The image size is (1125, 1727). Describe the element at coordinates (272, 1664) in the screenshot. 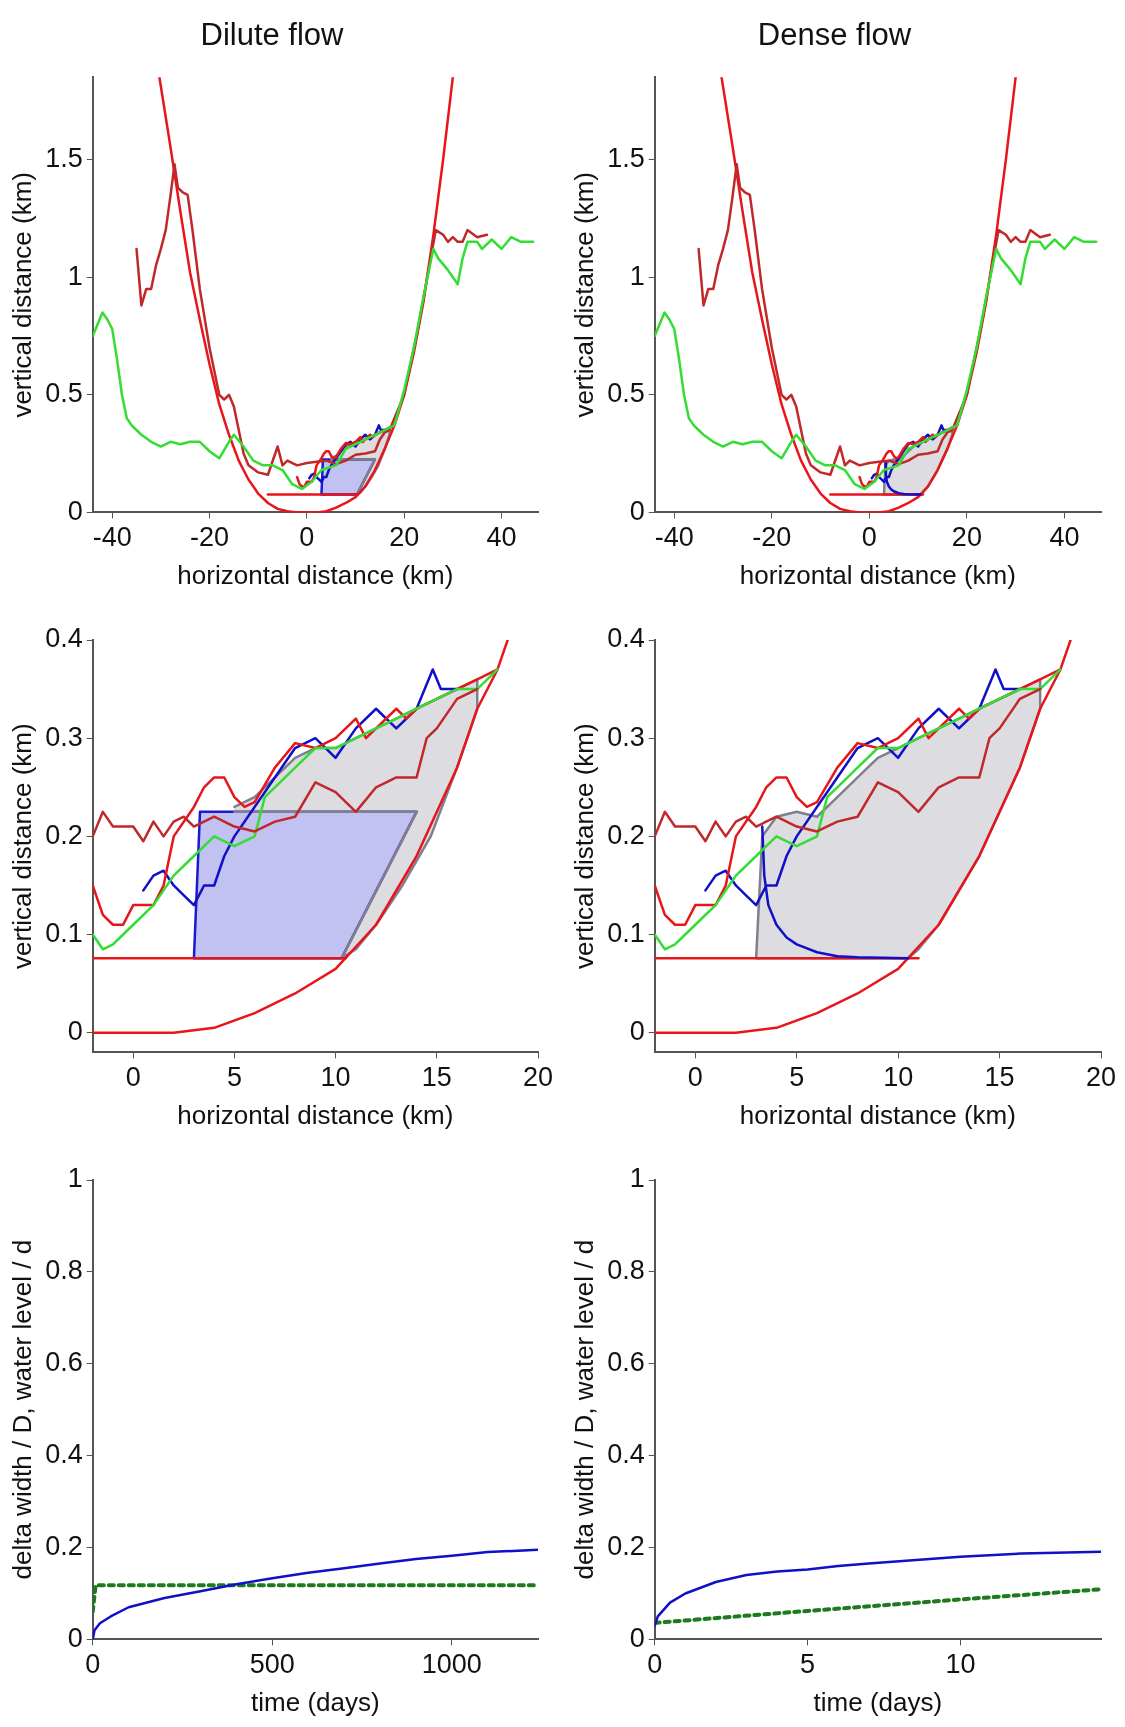

I see `x-tick-label: 500` at that location.